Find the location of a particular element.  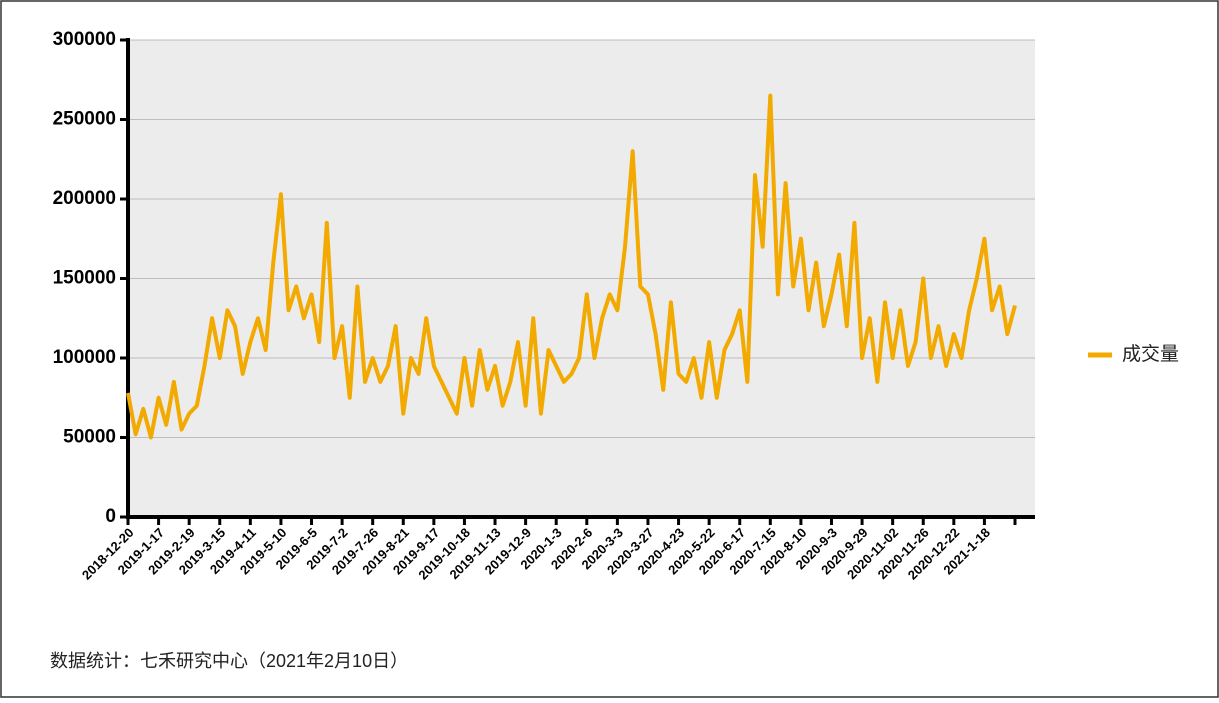

source-note: 数据统计：七禾研究中心（2021年2月10日） is located at coordinates (229, 661).